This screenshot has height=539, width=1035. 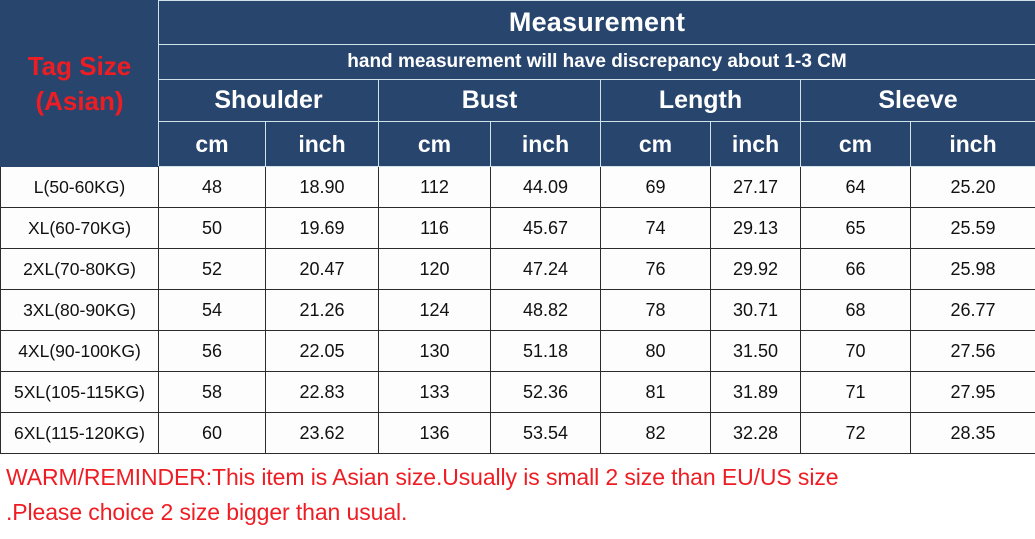 I want to click on group-header-length: Length, so click(x=700, y=100).